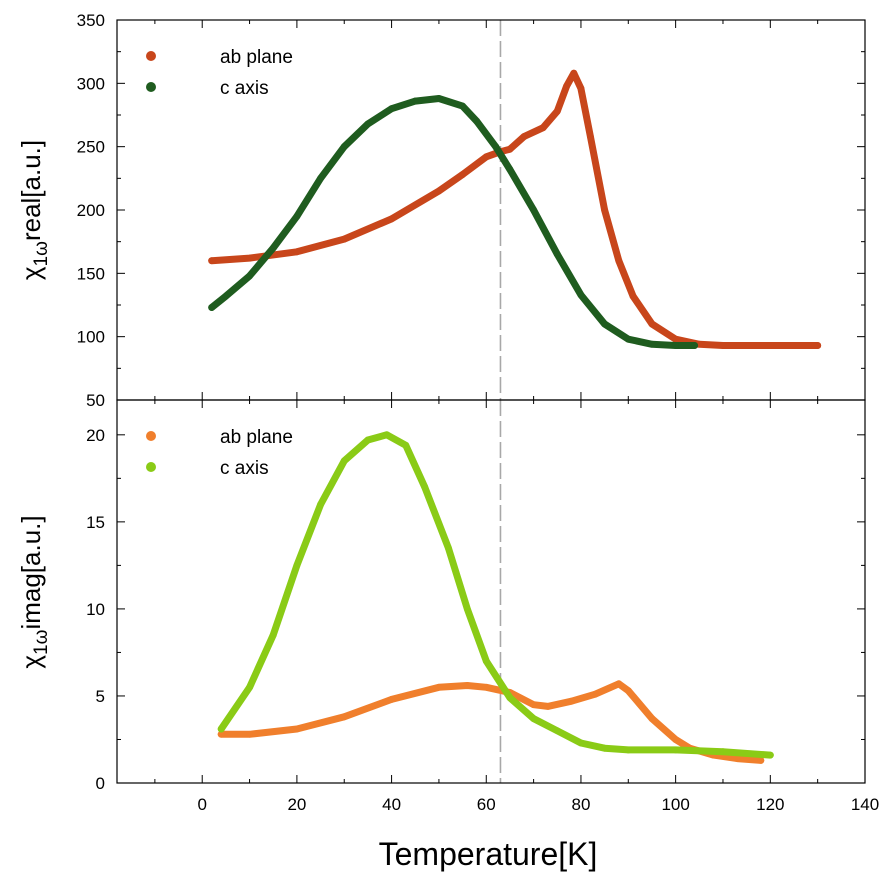 The image size is (880, 874). Describe the element at coordinates (31, 190) in the screenshot. I see `y-axis-title-text: real[a.u.]` at that location.